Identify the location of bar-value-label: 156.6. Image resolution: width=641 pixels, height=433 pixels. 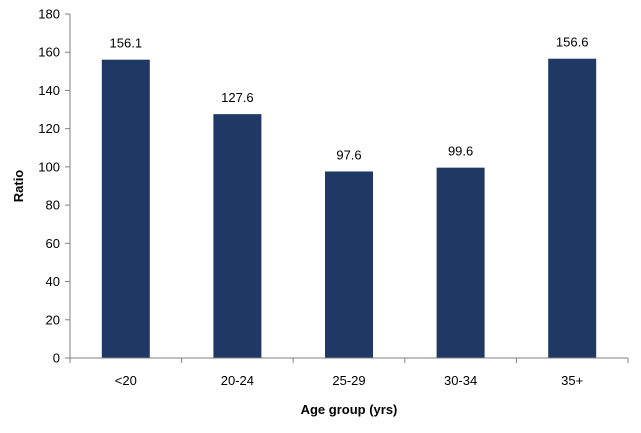
(572, 42).